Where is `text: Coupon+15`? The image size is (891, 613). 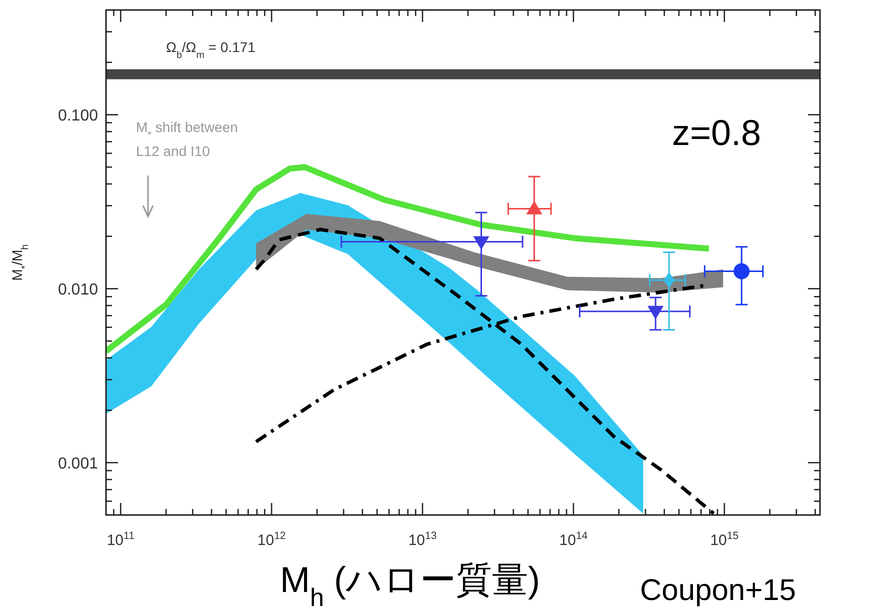 text: Coupon+15 is located at coordinates (718, 590).